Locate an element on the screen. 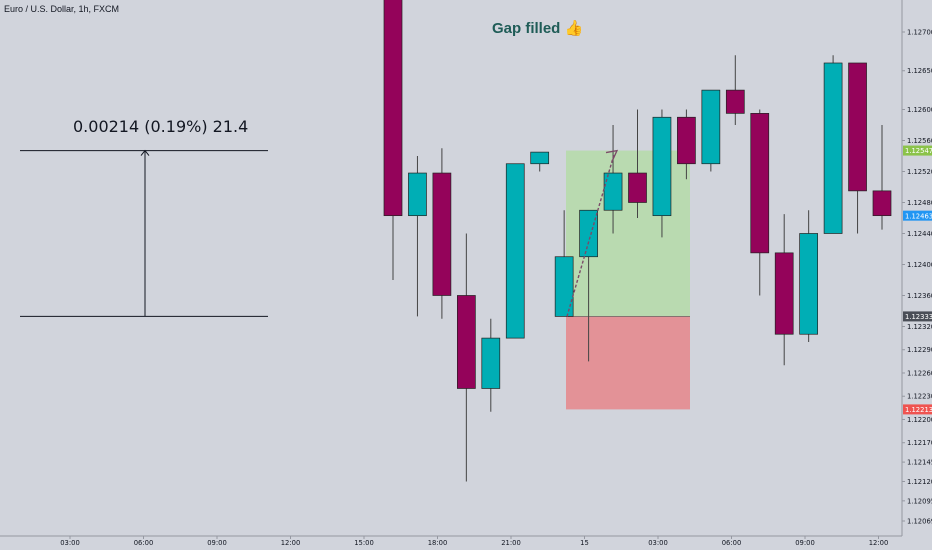 The height and width of the screenshot is (550, 932). loss-zone is located at coordinates (628, 363).